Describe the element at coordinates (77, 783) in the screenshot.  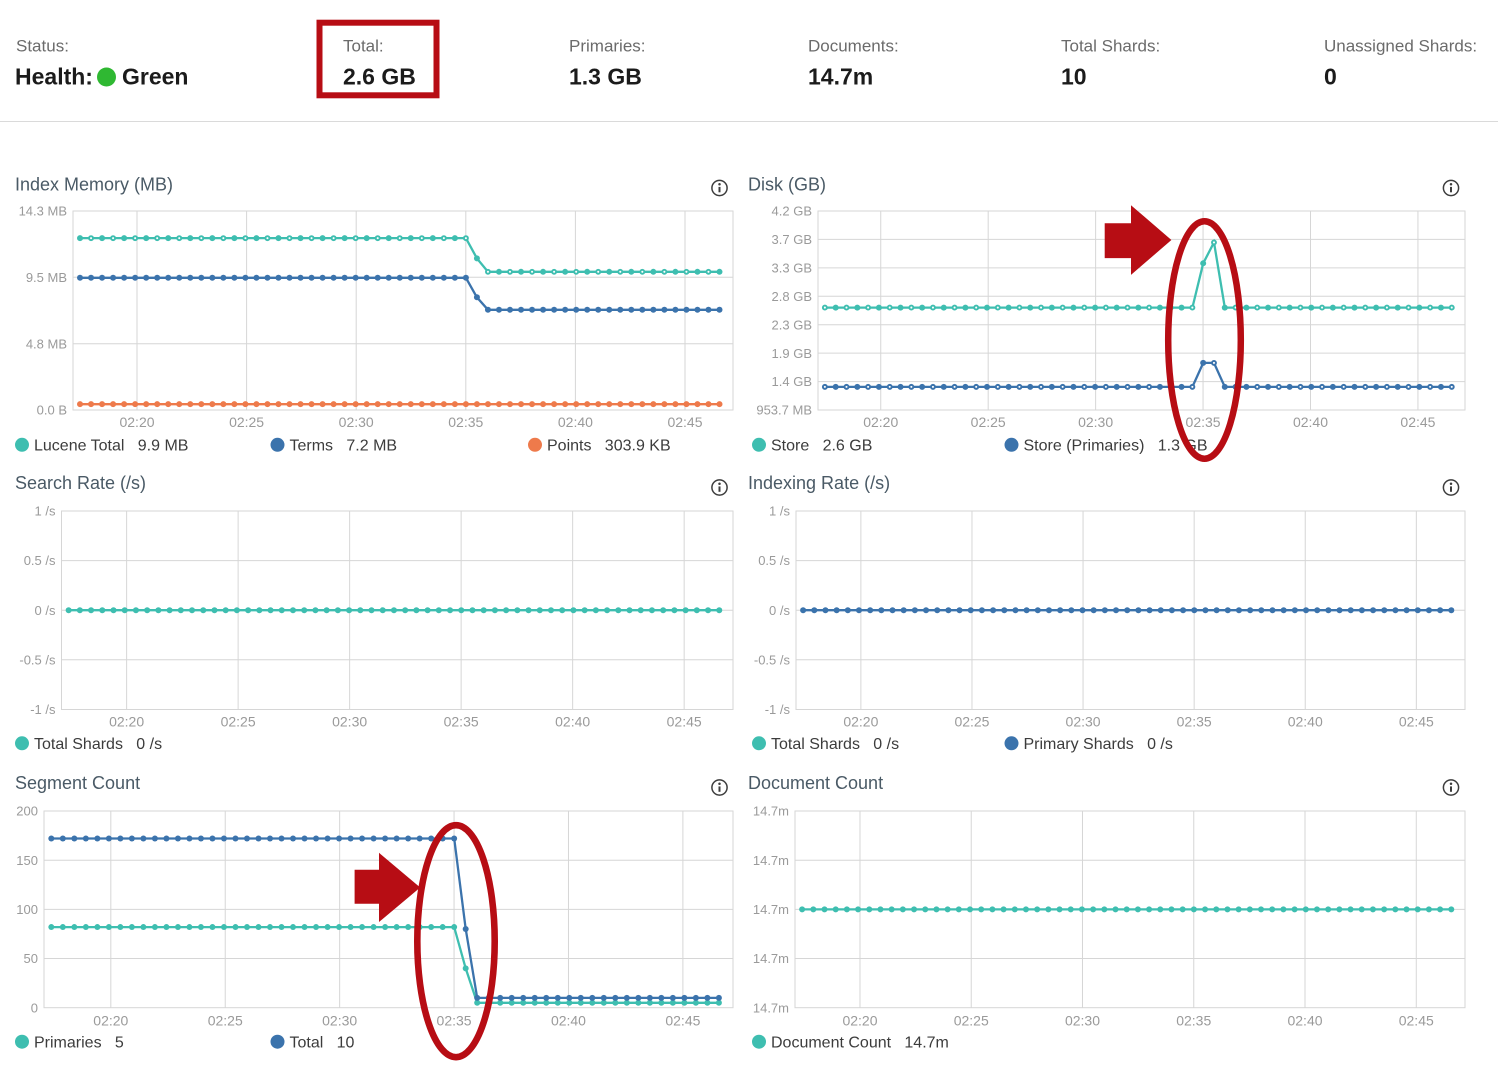
I see `svg-text: Segment Count` at that location.